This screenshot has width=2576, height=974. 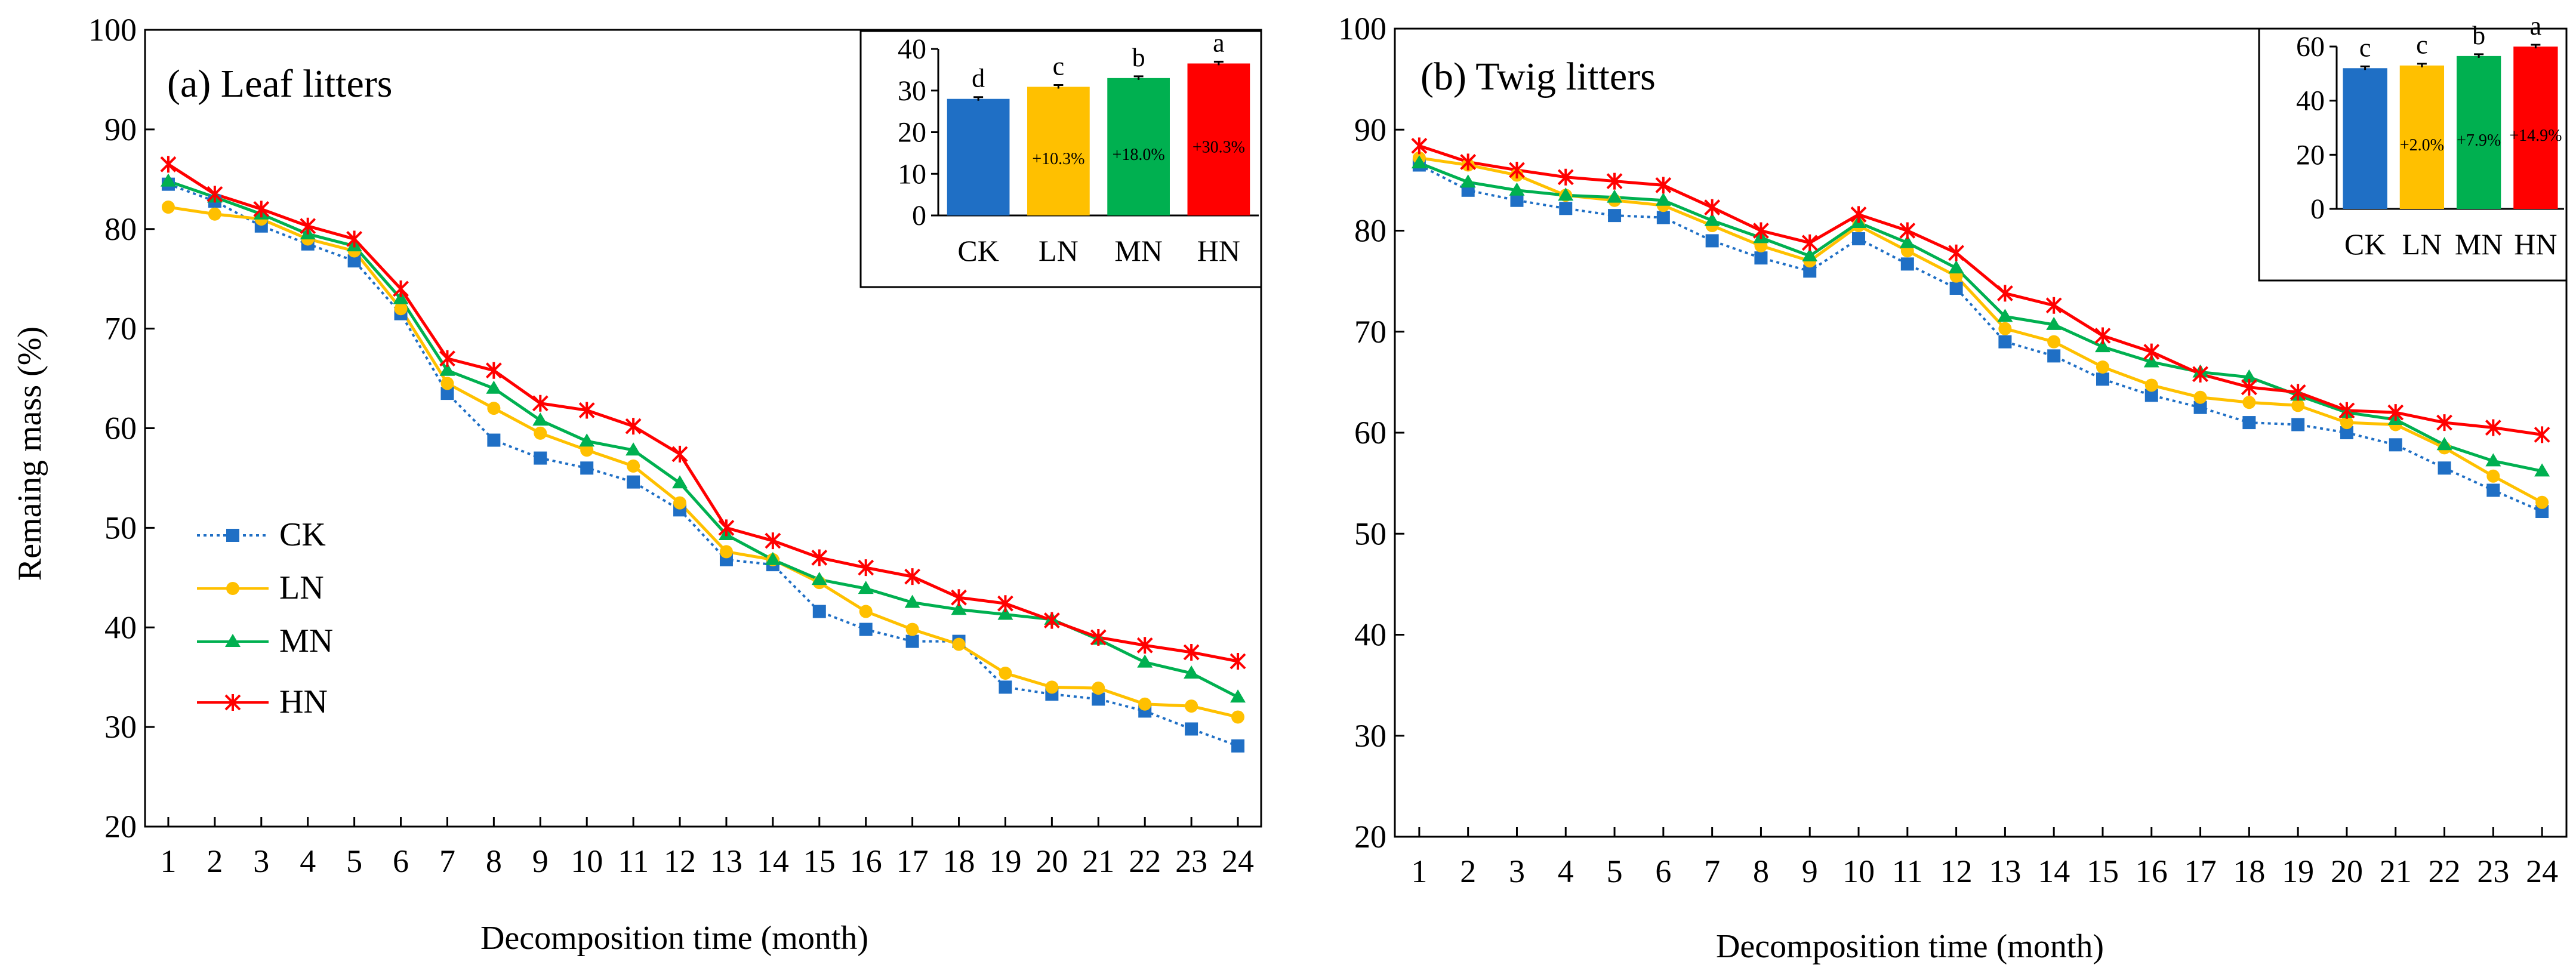 What do you see at coordinates (168, 861) in the screenshot?
I see `x-tick-label: 1` at bounding box center [168, 861].